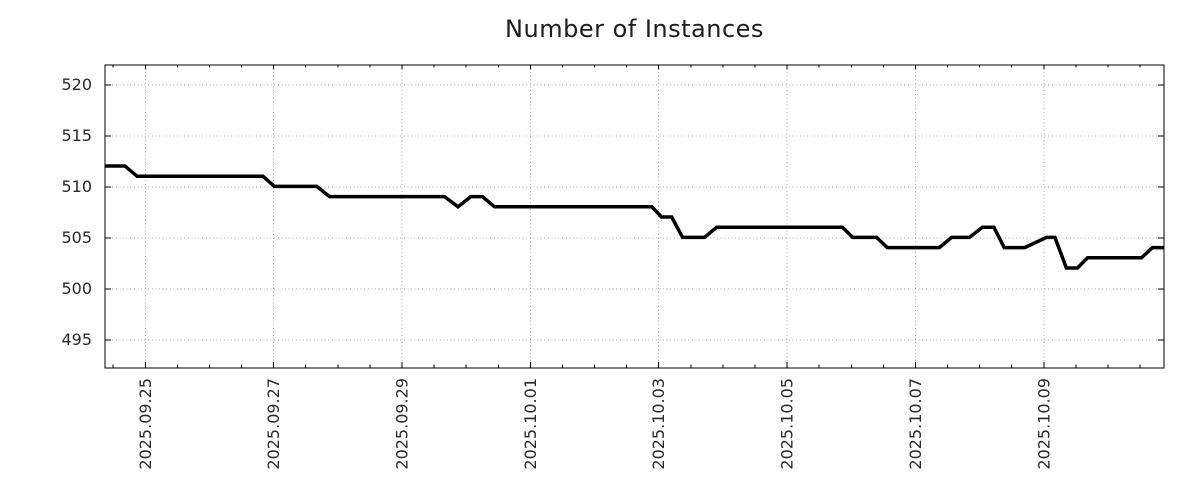 This screenshot has width=1200, height=500. What do you see at coordinates (76, 84) in the screenshot?
I see `y-tick-label: 520` at bounding box center [76, 84].